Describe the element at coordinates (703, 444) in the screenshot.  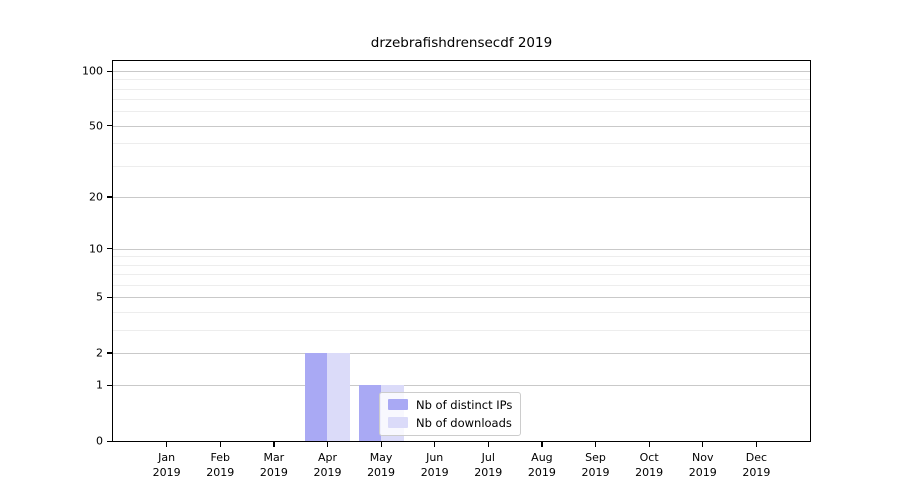
I see `x-tick-nov` at that location.